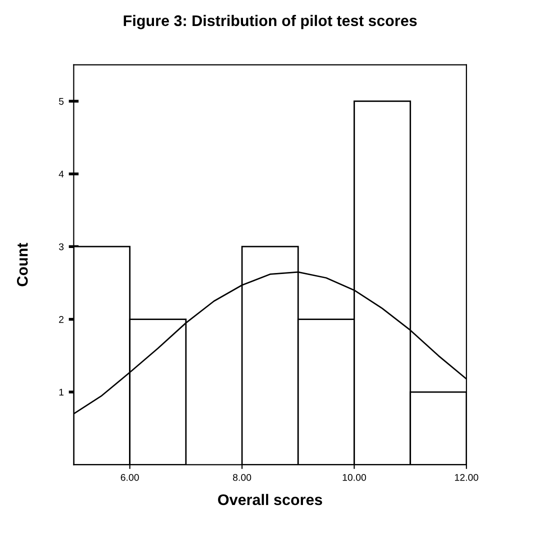 The height and width of the screenshot is (536, 538). I want to click on x-tick-label: 10.00, so click(354, 477).